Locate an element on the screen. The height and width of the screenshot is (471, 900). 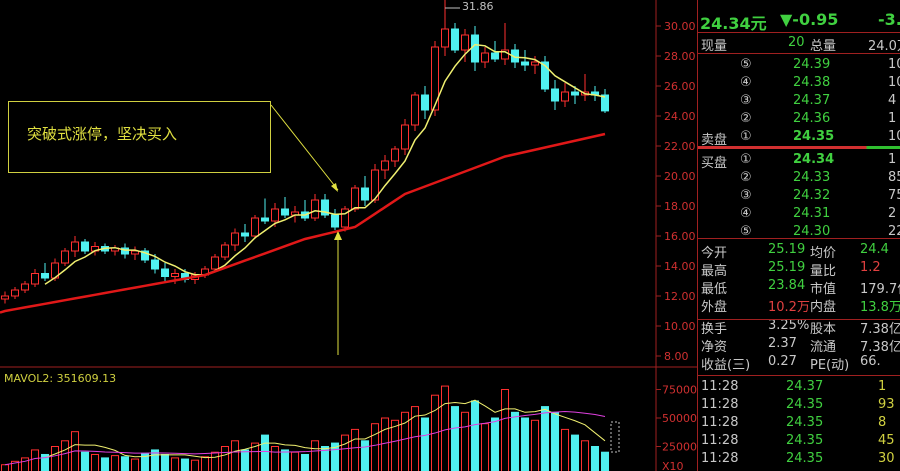
stat-row-cell: 3.25% is located at coordinates (789, 325).